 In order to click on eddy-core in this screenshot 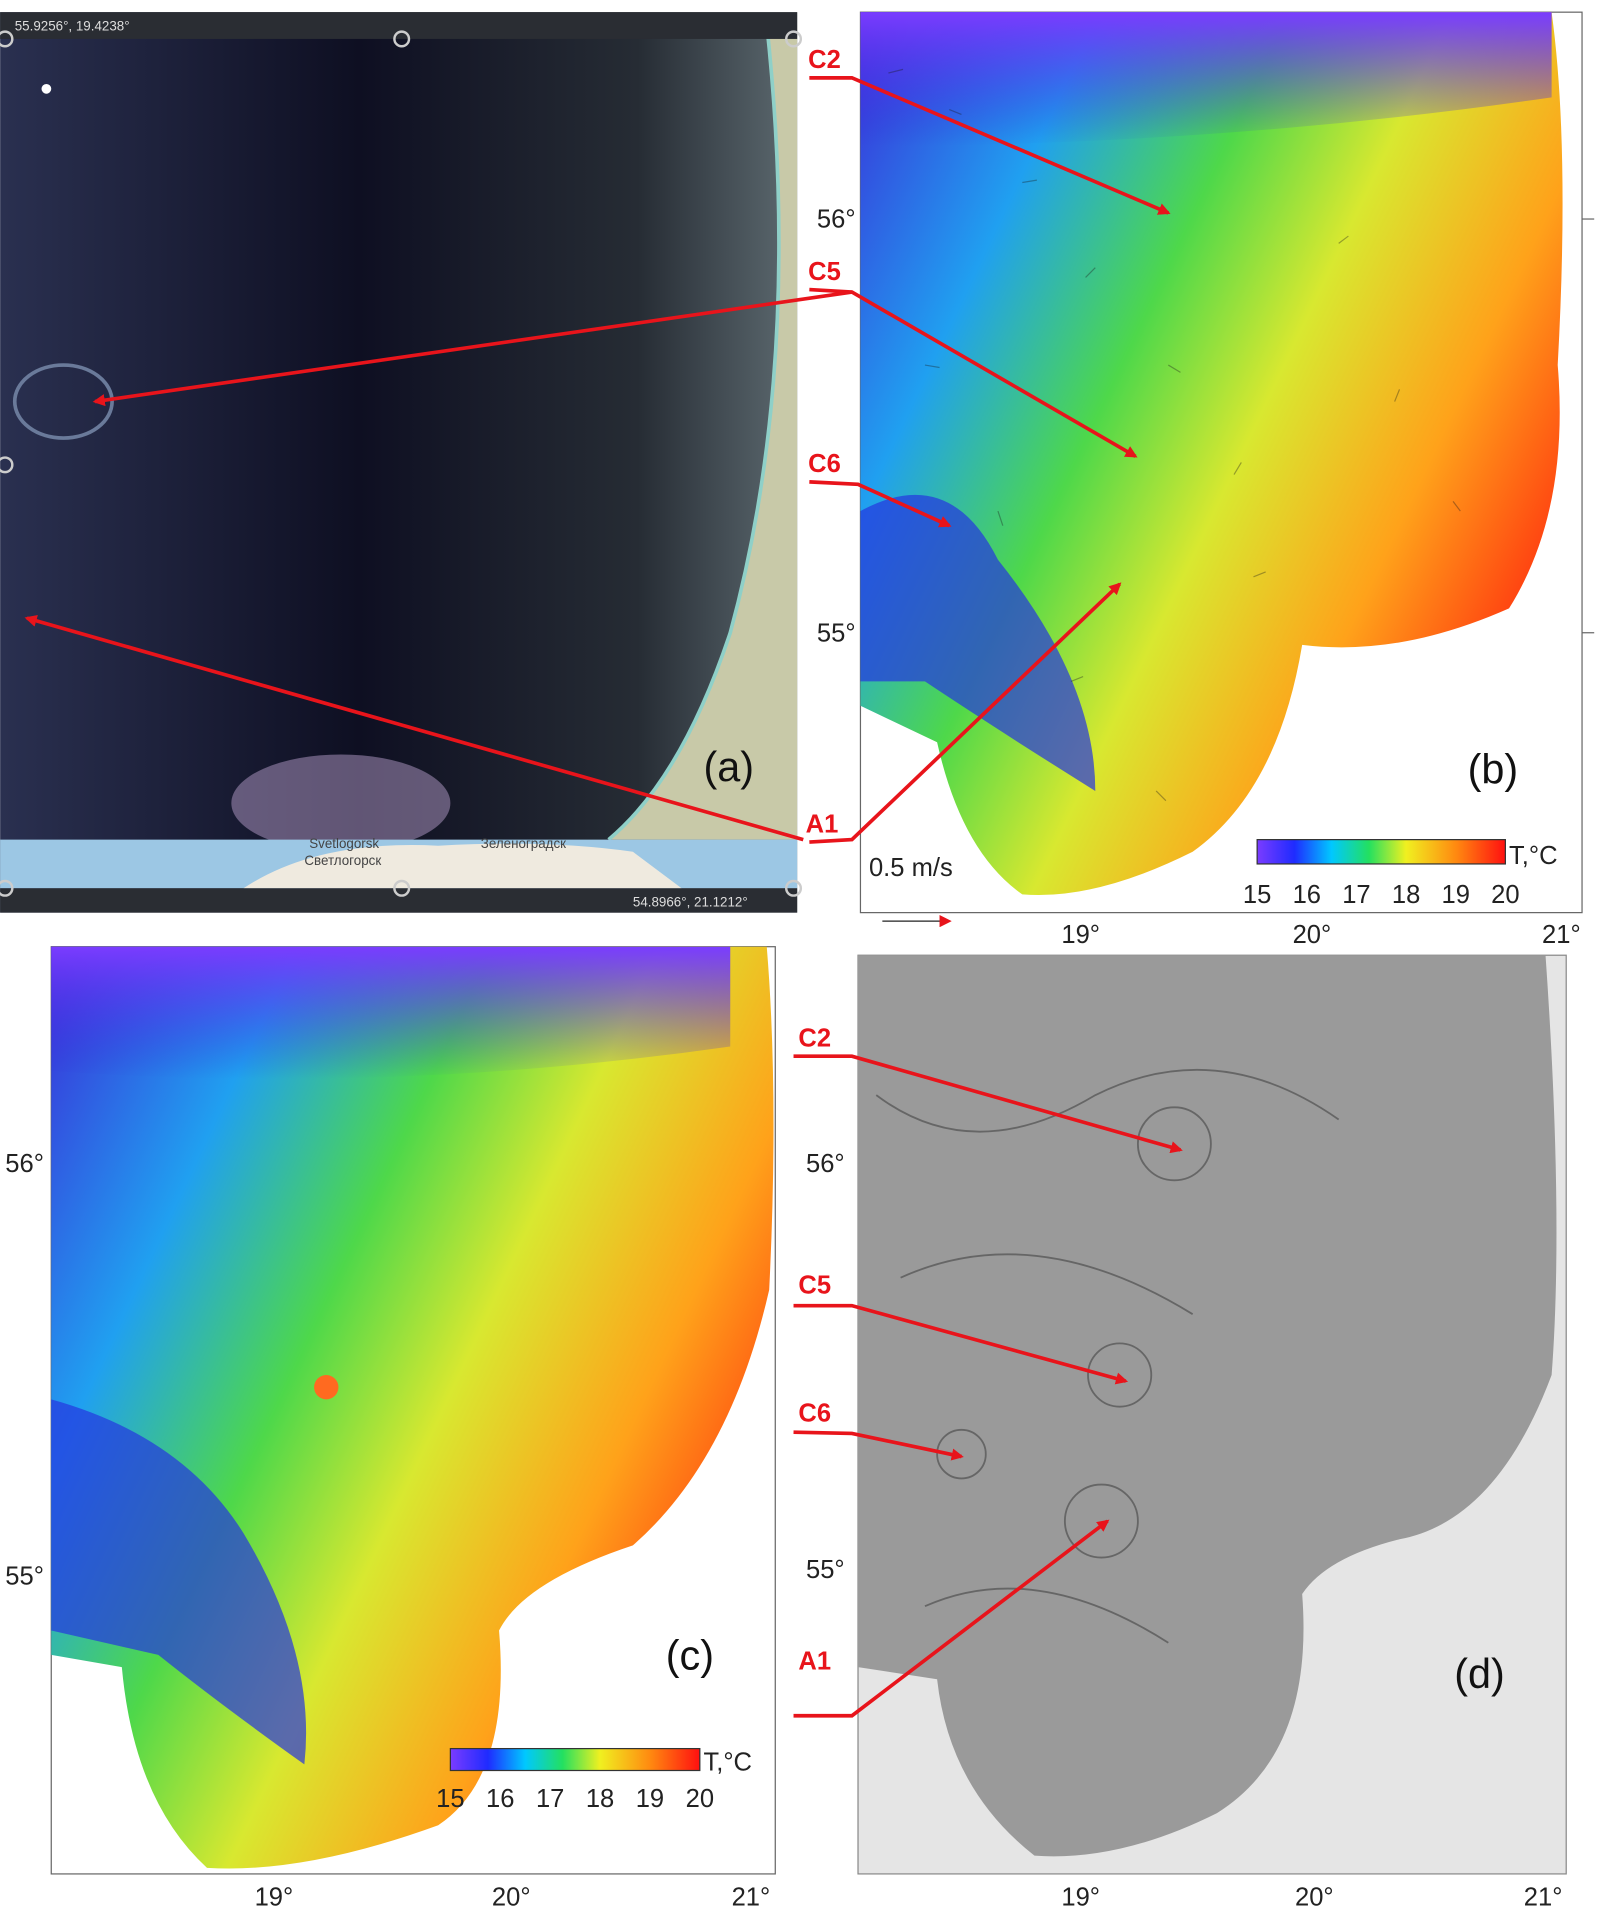, I will do `click(326, 1387)`.